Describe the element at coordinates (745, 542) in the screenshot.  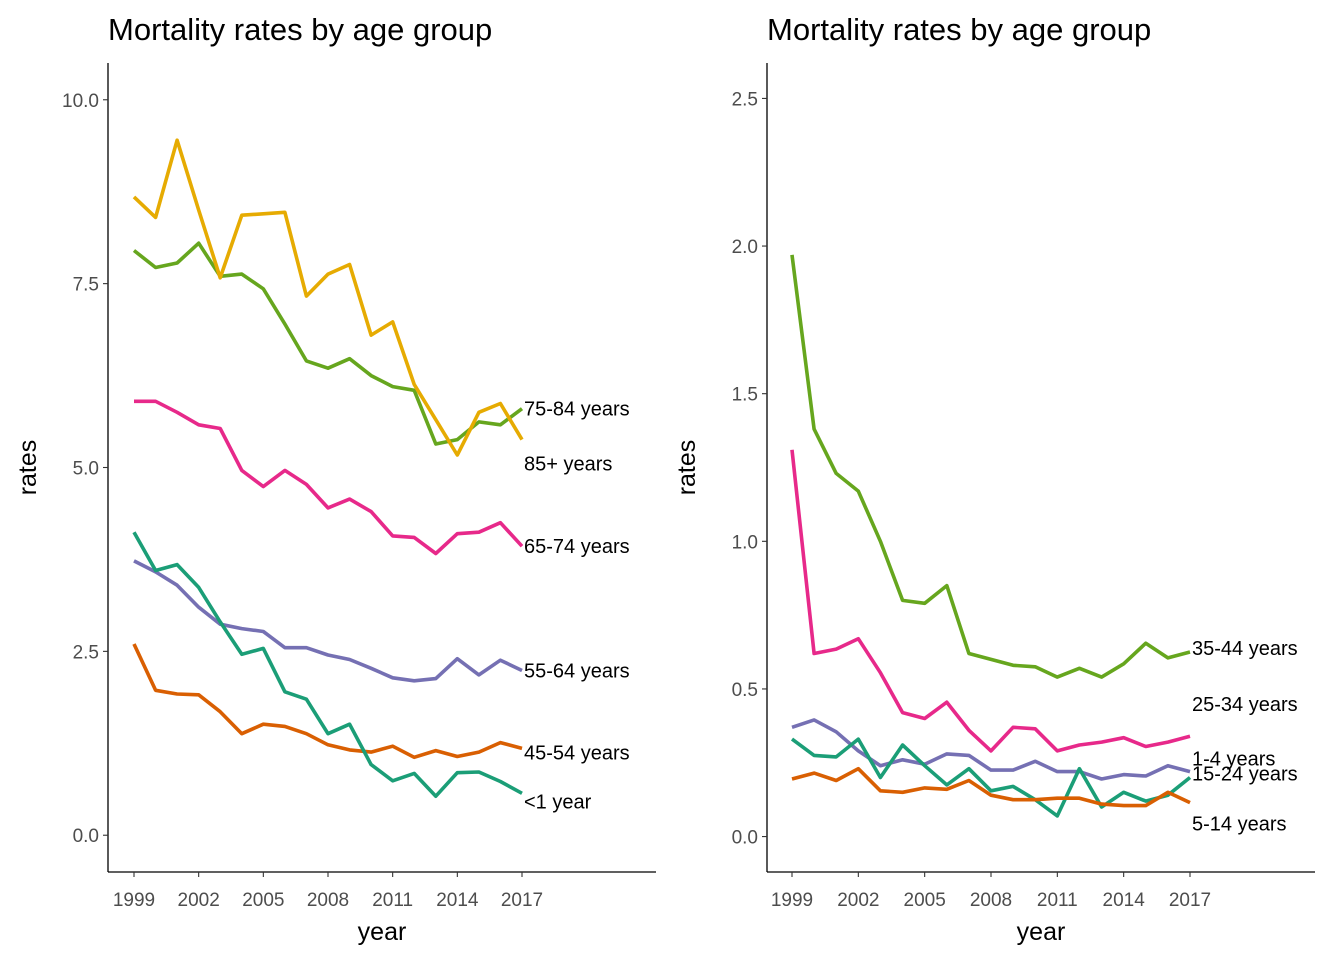
I see `y-tick-label: 1.0` at that location.